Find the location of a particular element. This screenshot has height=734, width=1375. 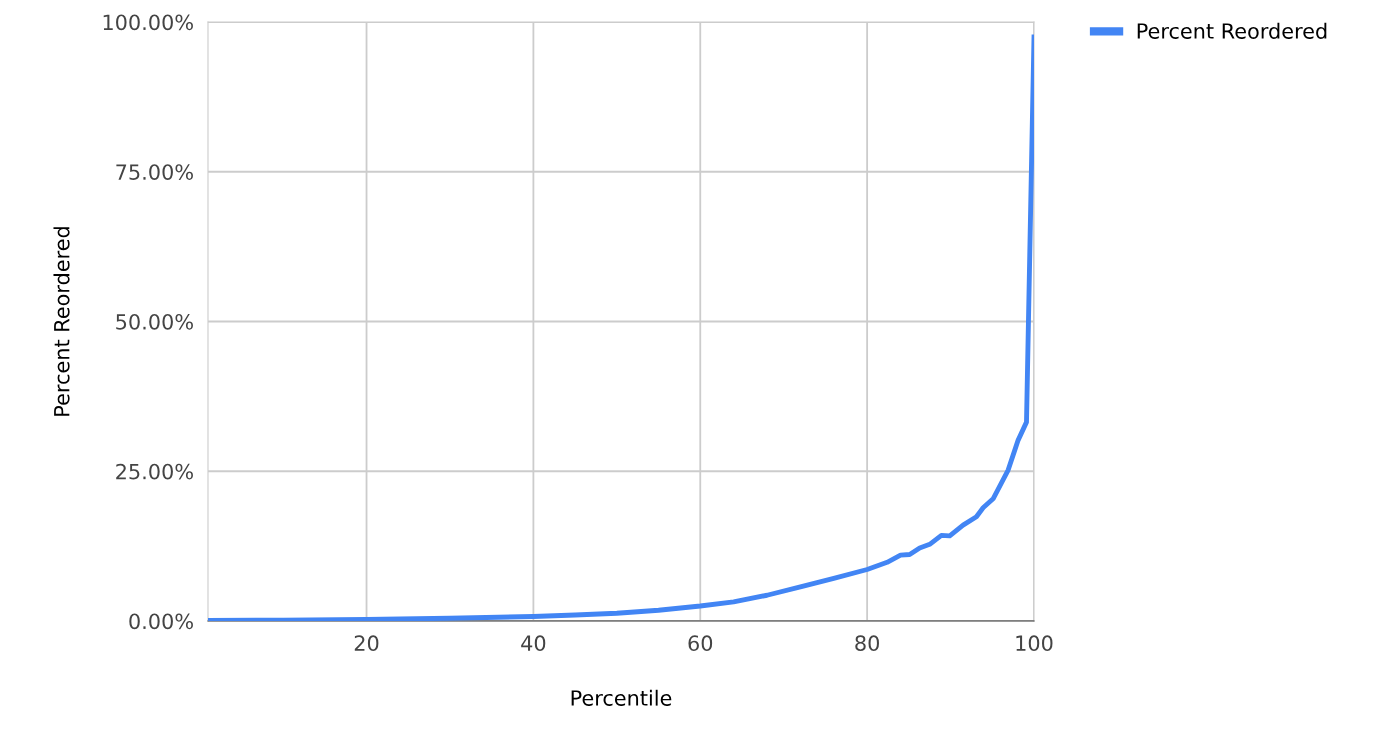

legend-label: Percent Reordered is located at coordinates (1232, 30).